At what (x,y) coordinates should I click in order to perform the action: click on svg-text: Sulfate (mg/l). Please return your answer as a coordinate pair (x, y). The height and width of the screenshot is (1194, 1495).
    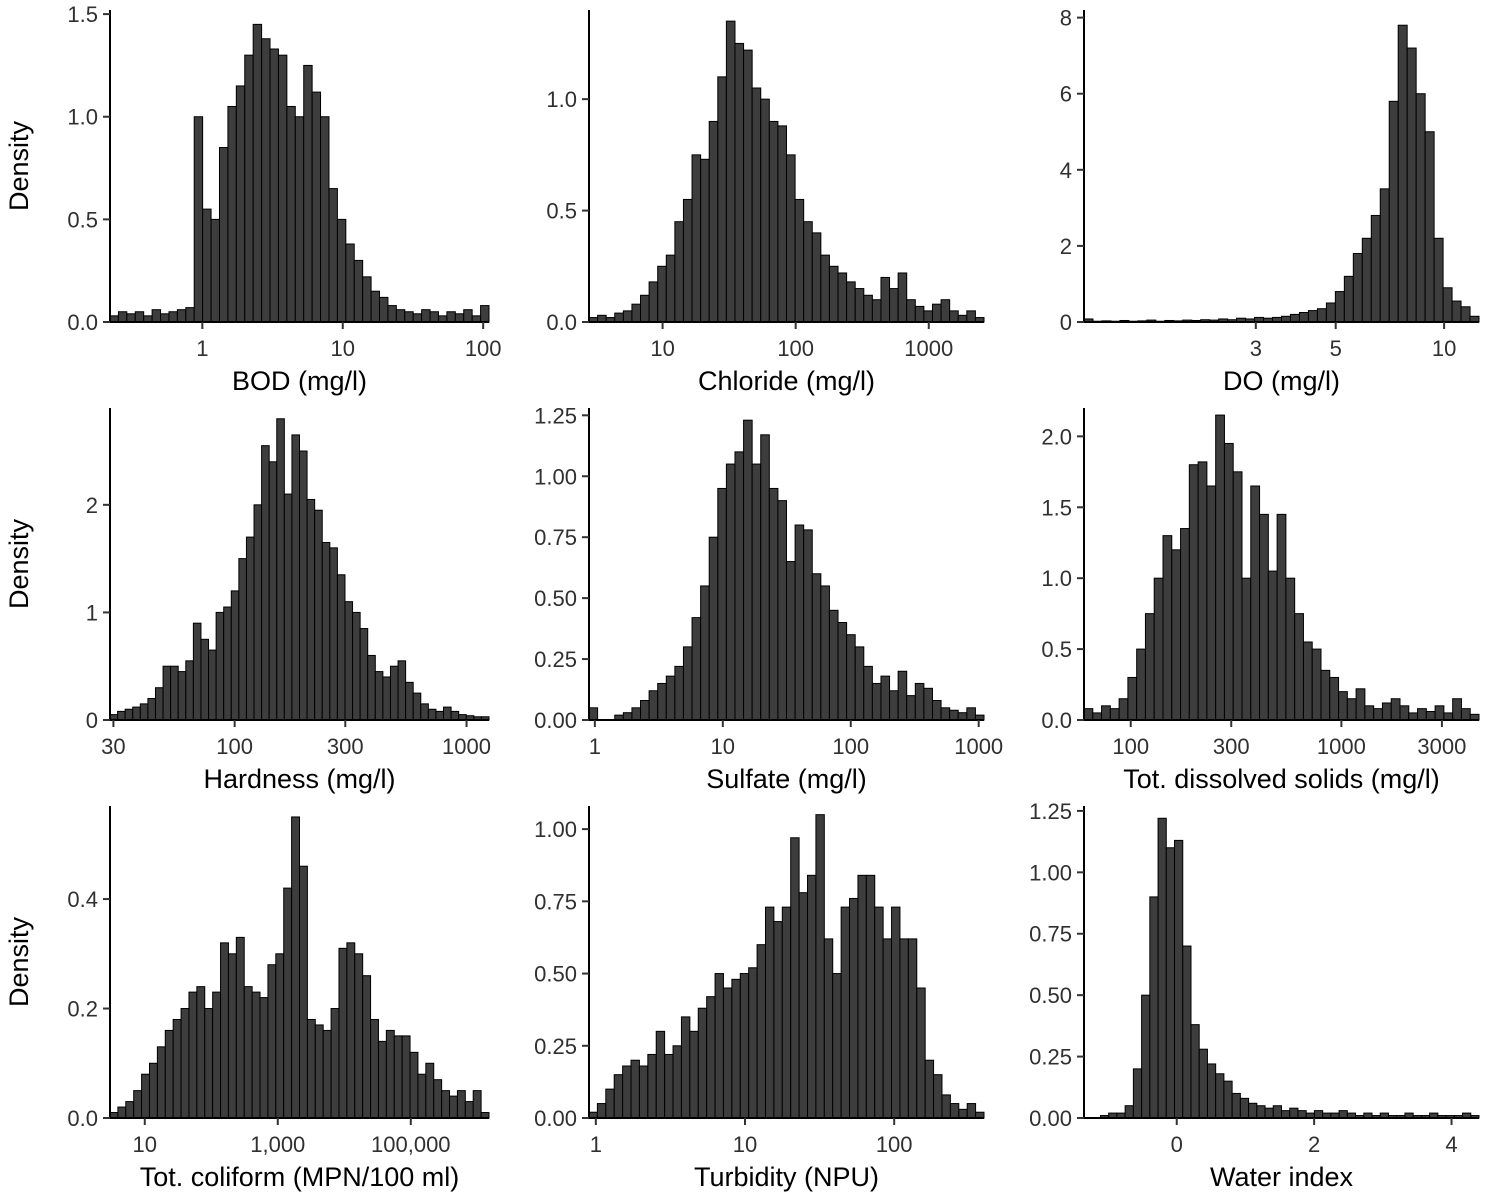
    Looking at the image, I should click on (786, 779).